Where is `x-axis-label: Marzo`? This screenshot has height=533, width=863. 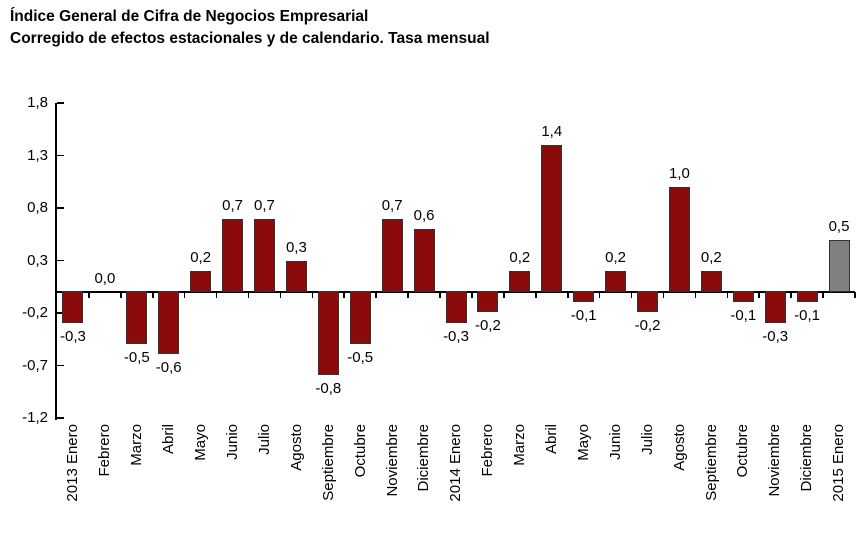 x-axis-label: Marzo is located at coordinates (520, 477).